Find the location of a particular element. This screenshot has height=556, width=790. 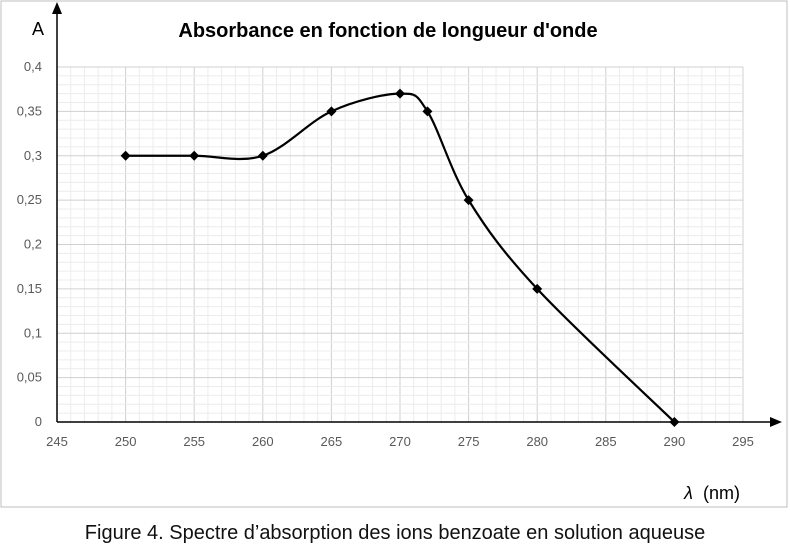

x-axis-label: λ (nm) is located at coordinates (711, 493).